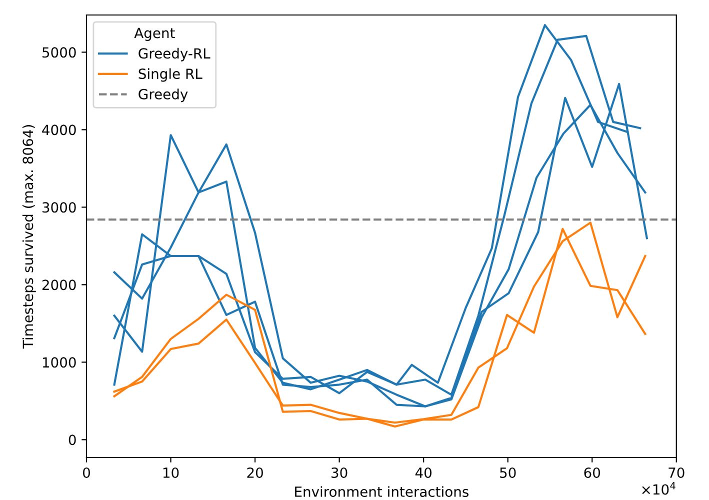 The width and height of the screenshot is (709, 500). Describe the element at coordinates (340, 472) in the screenshot. I see `x-tick-label: 30` at that location.